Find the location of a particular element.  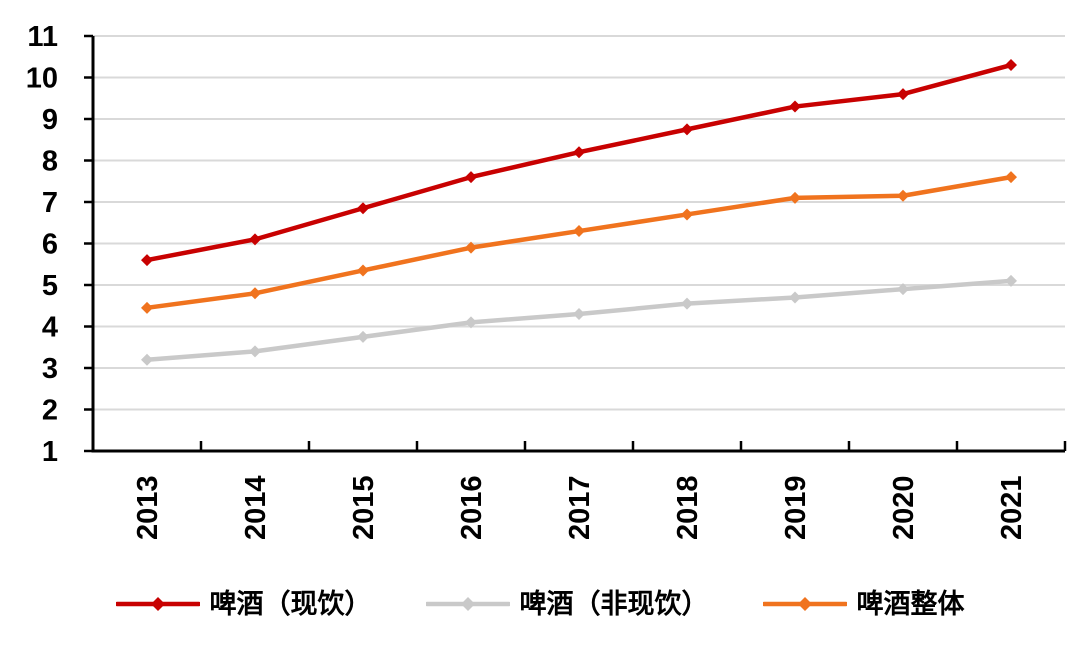

legend-item-0: 啤酒（现饮） is located at coordinates (243, 603).